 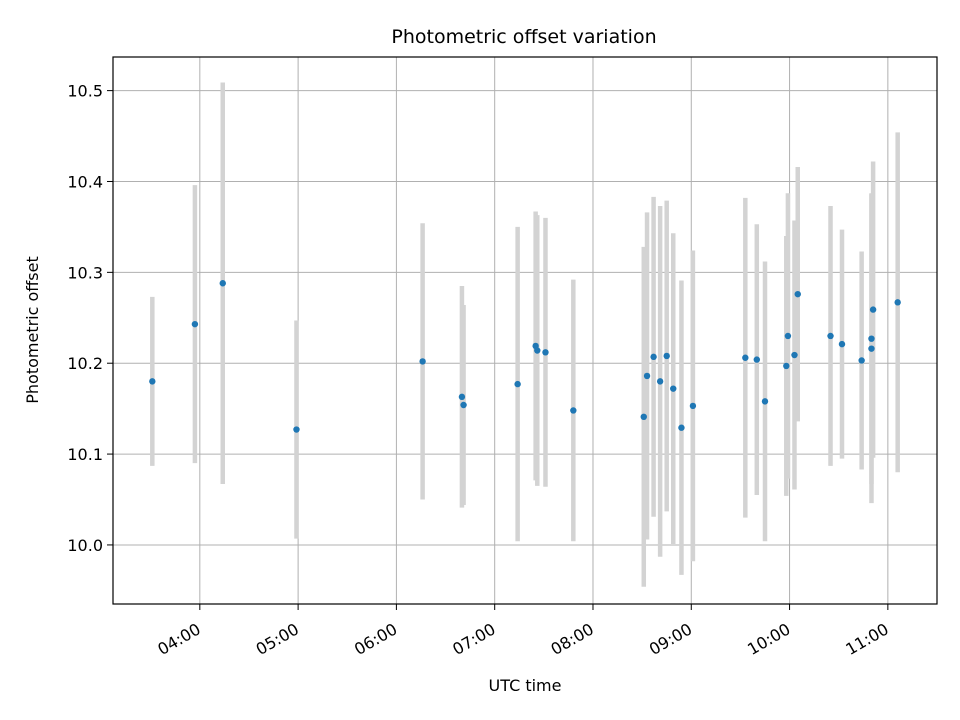 I want to click on y-axis-label: Photometric offset, so click(x=32, y=330).